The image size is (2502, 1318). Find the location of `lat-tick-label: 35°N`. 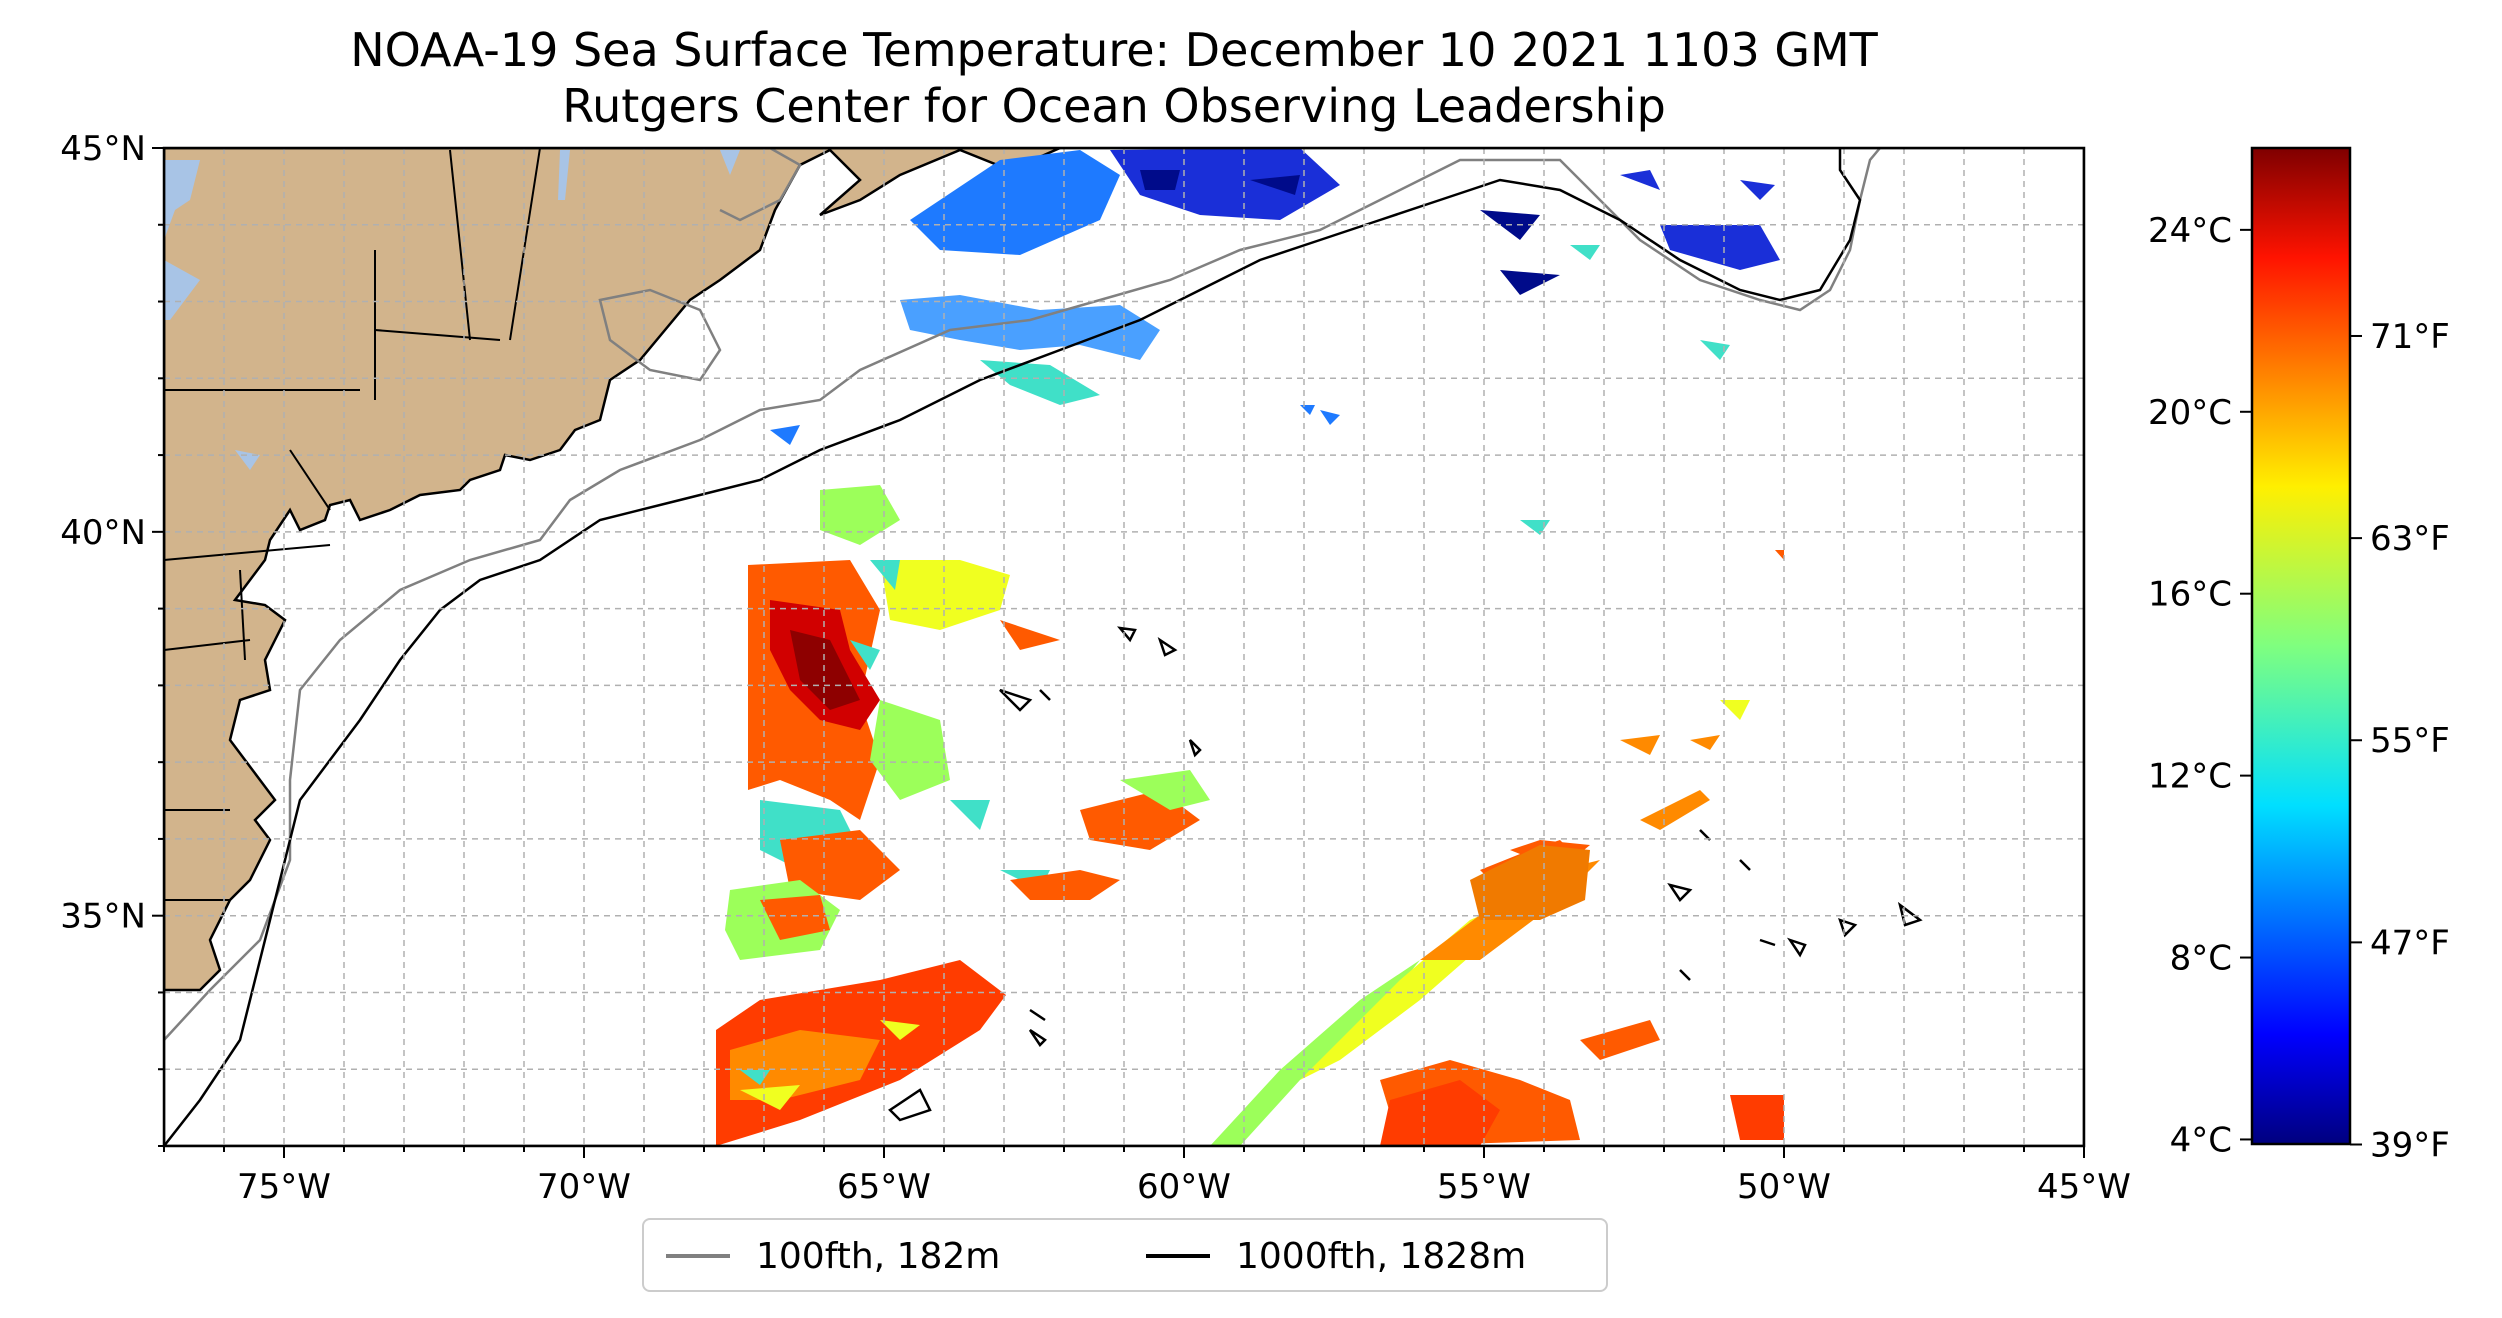

lat-tick-label: 35°N is located at coordinates (103, 917).